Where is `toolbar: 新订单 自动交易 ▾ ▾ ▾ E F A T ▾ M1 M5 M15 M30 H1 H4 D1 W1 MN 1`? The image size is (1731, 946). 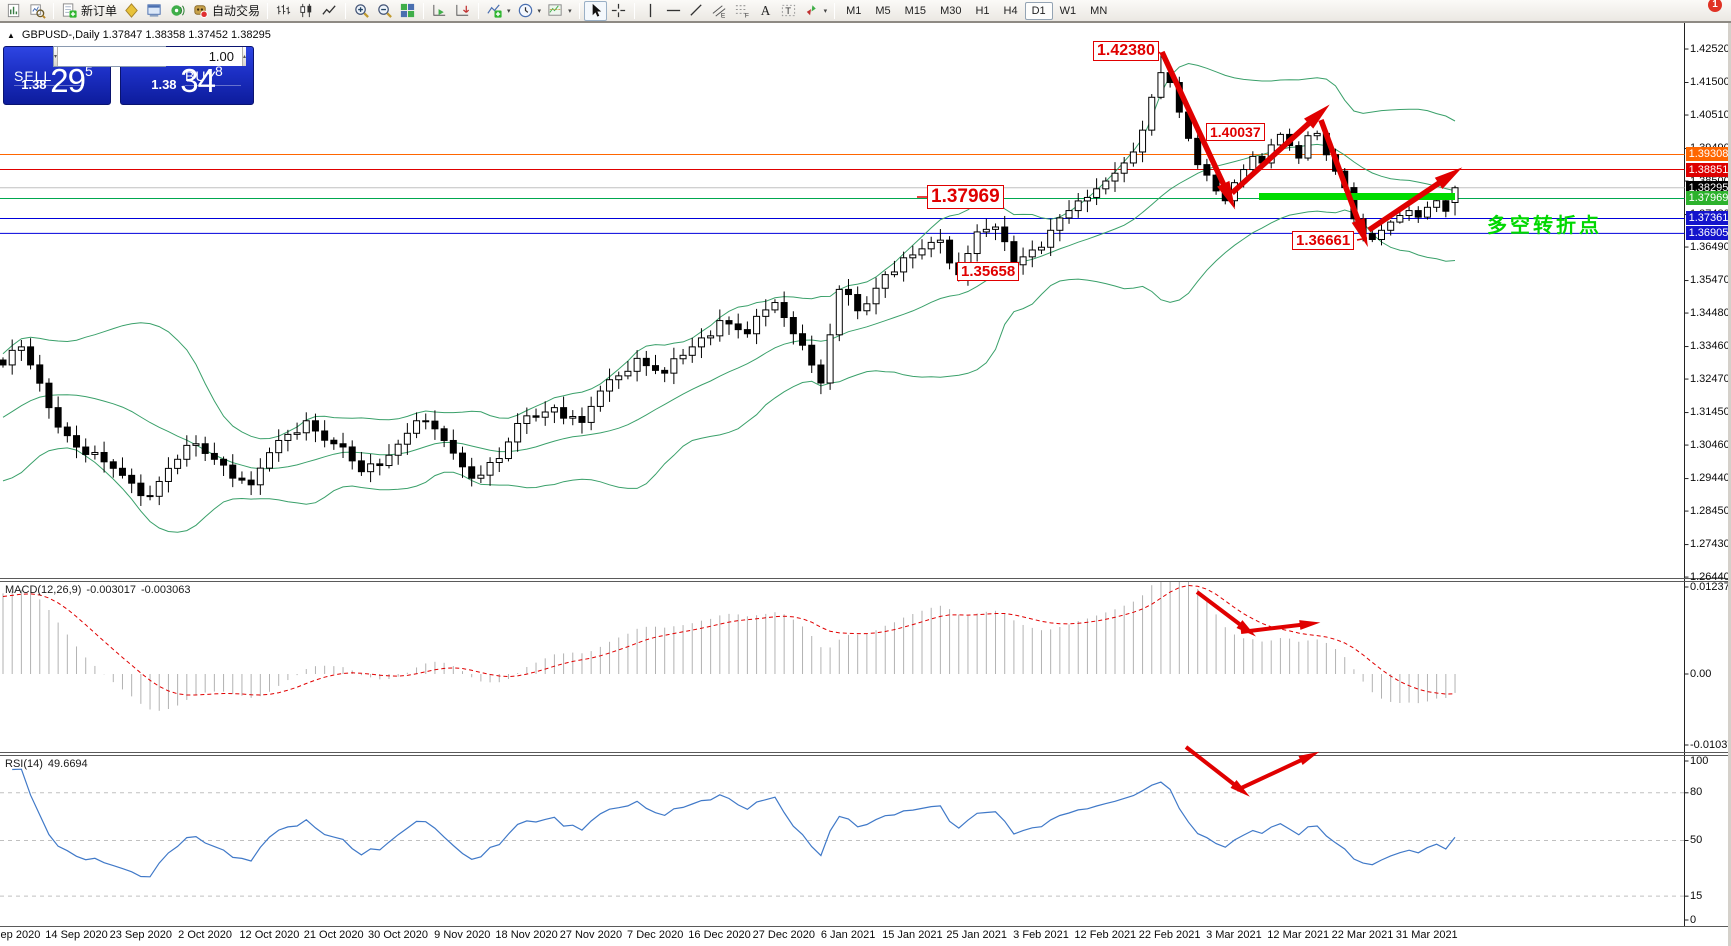 toolbar: 新订单 自动交易 ▾ ▾ ▾ E F A T ▾ M1 M5 M15 M30 H1 H4 D1 W1 MN 1 is located at coordinates (865, 16).